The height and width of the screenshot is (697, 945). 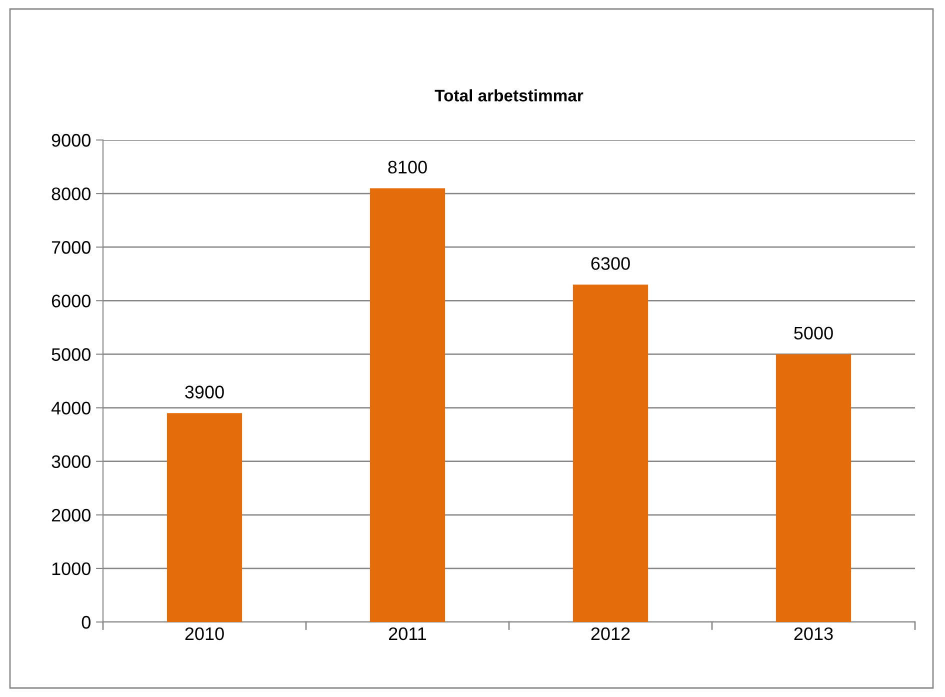 What do you see at coordinates (509, 95) in the screenshot?
I see `chart-title: Total arbetstimmar` at bounding box center [509, 95].